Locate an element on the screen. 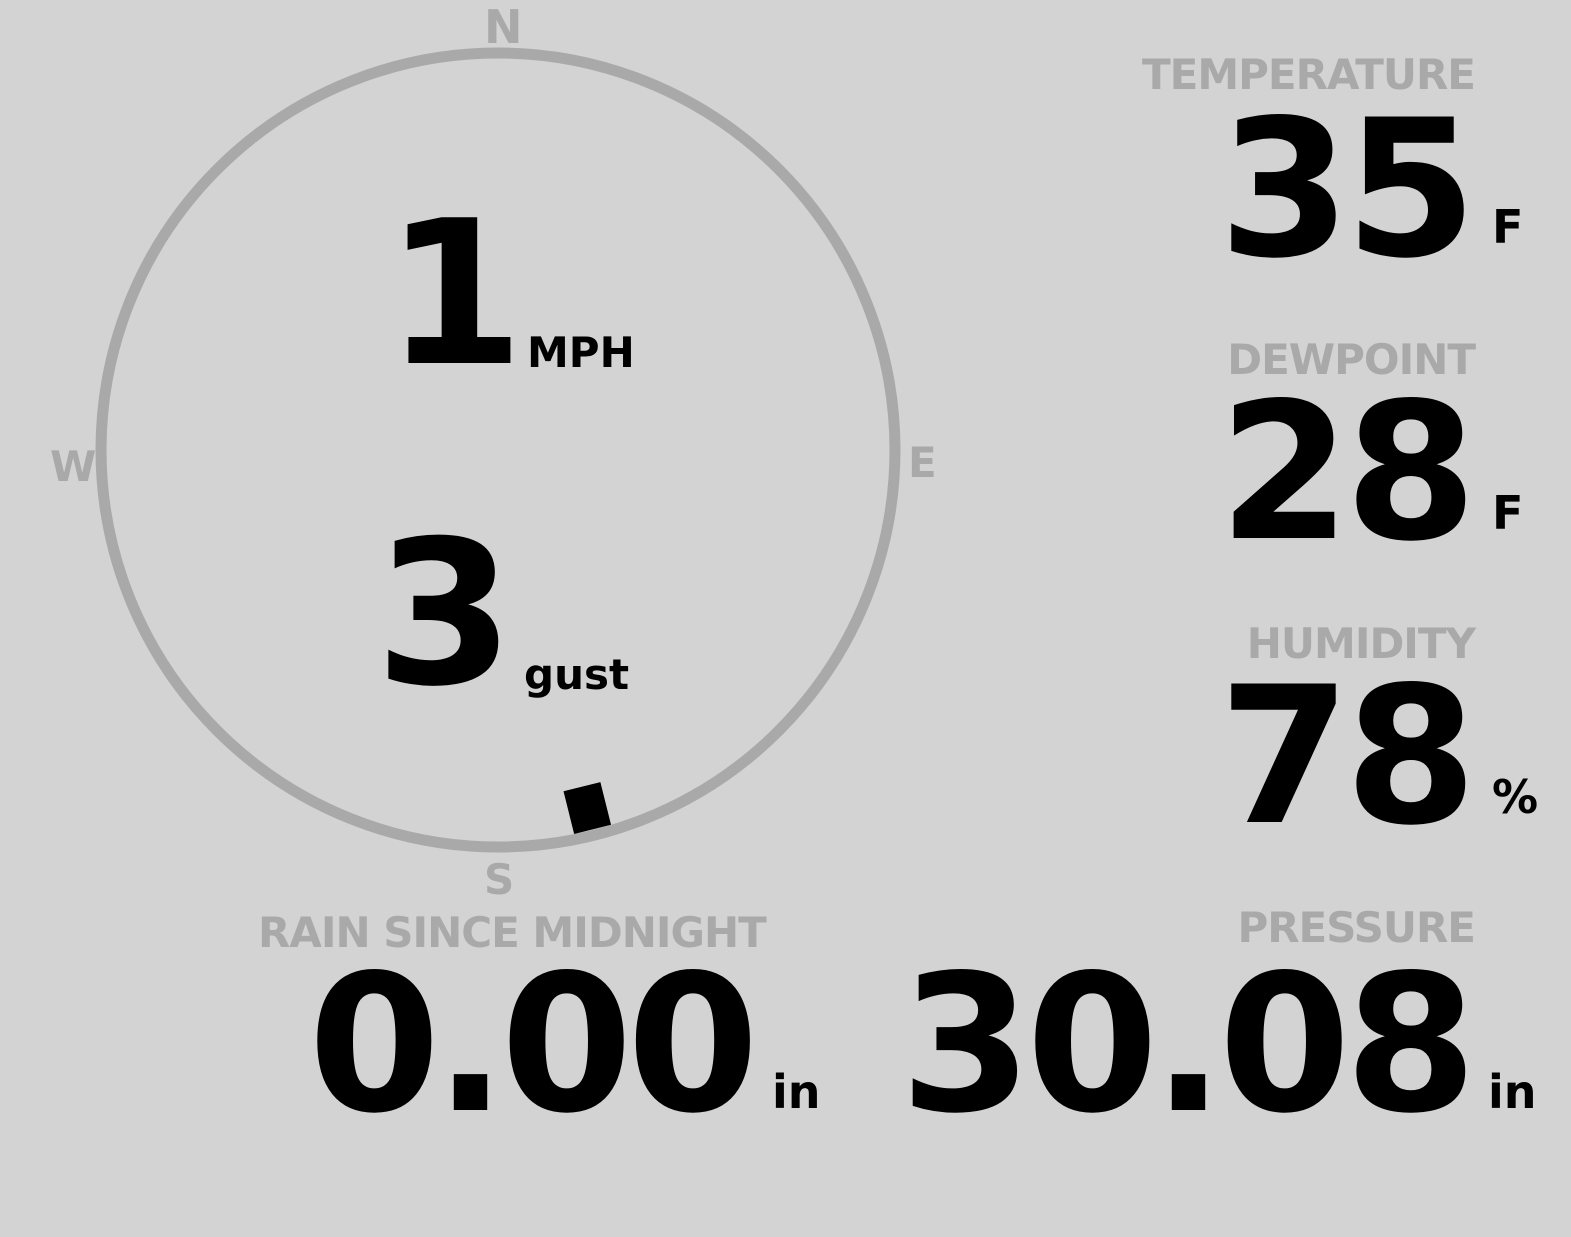  pressure-value: 30.08 is located at coordinates (1188, 1044).